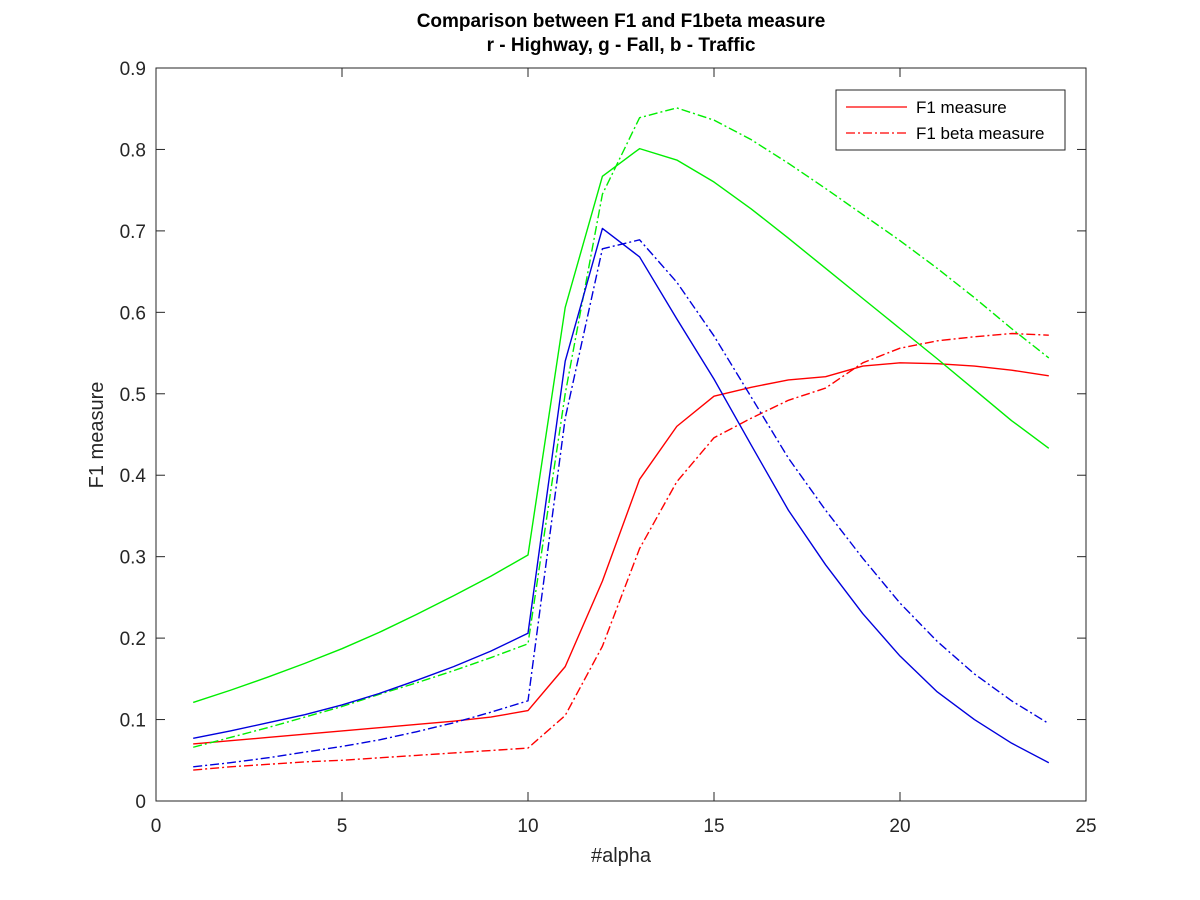 This screenshot has height=900, width=1200. I want to click on x-axis-label: #alpha, so click(621, 856).